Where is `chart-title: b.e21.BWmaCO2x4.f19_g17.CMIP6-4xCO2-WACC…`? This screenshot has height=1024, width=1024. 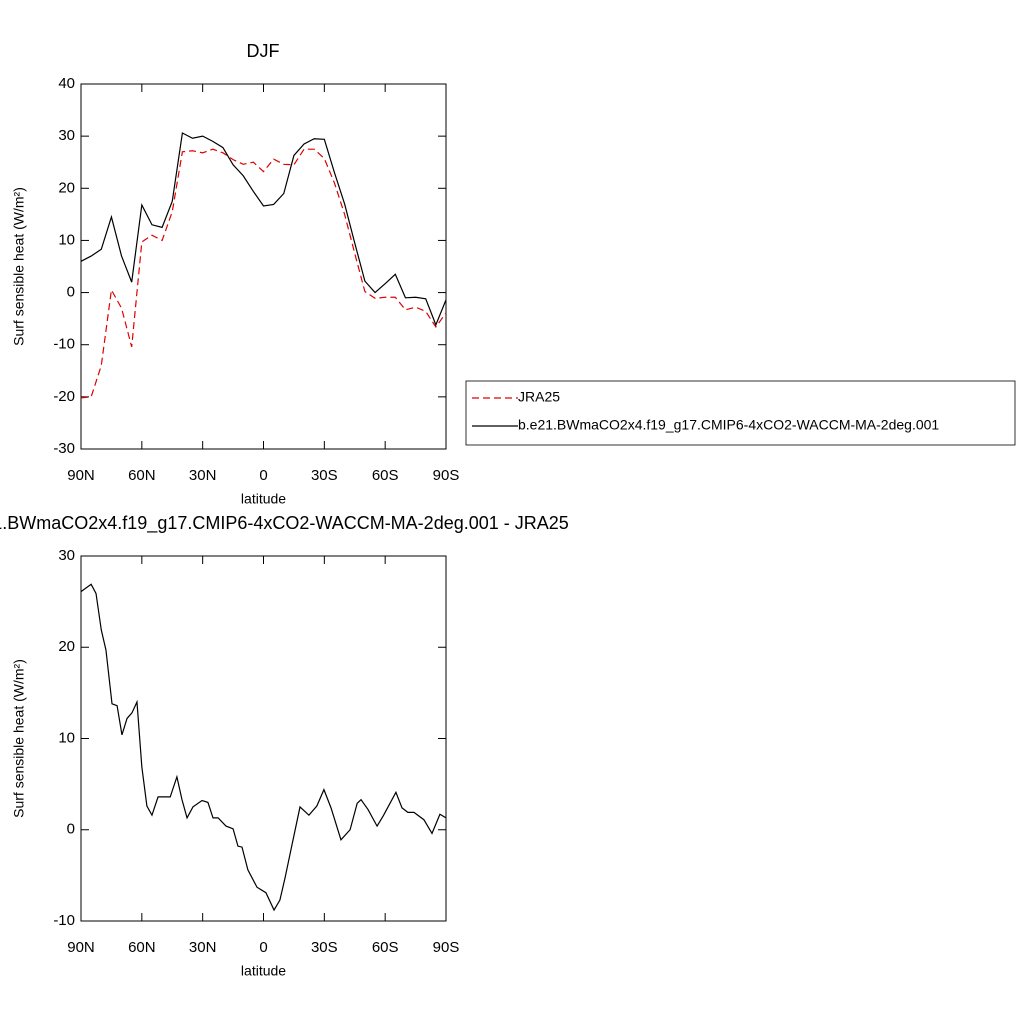 chart-title: b.e21.BWmaCO2x4.f19_g17.CMIP6-4xCO2-WACC… is located at coordinates (284, 523).